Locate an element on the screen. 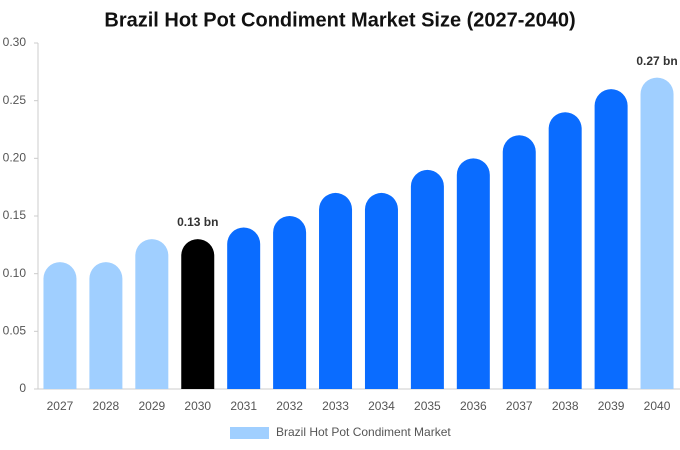 The image size is (680, 450). y-tick-label: 0.25 is located at coordinates (15, 100).